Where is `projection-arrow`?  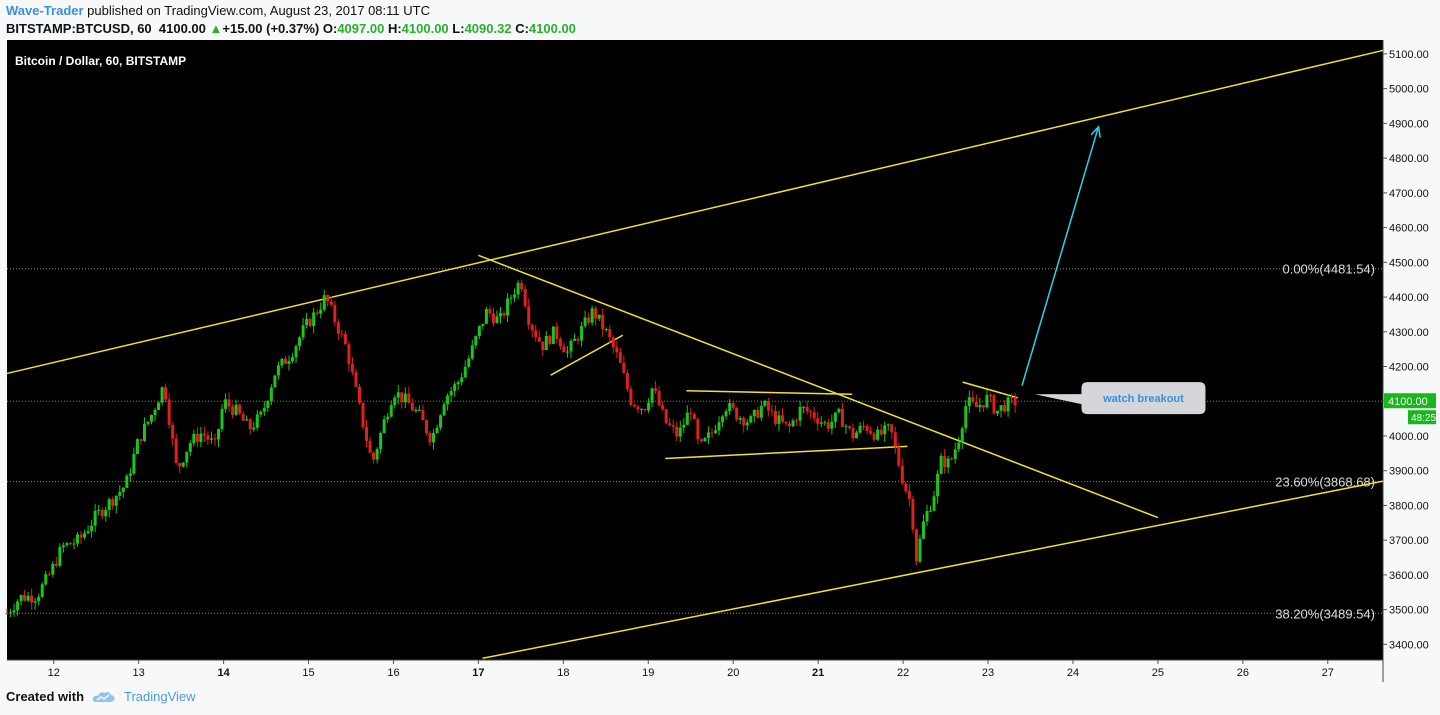 projection-arrow is located at coordinates (1060, 256).